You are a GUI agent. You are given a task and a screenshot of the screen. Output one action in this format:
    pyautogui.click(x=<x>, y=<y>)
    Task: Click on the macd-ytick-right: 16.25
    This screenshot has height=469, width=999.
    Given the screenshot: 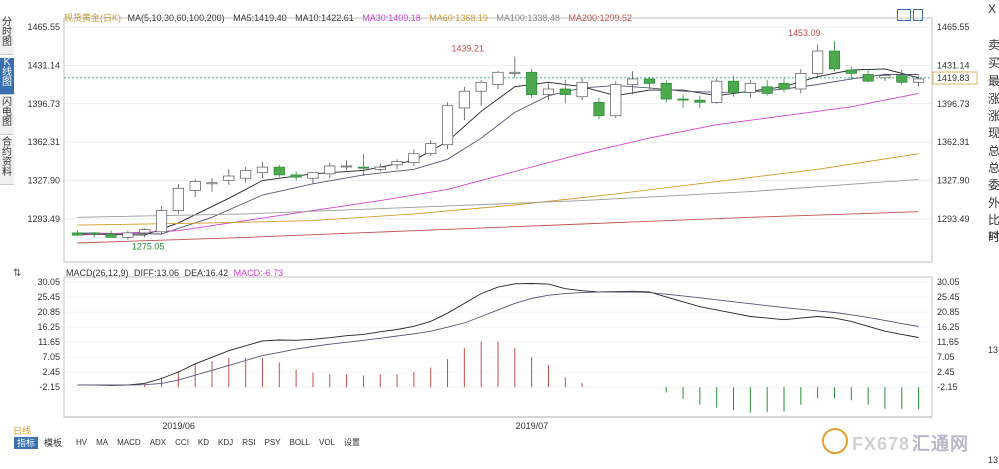 What is the action you would take?
    pyautogui.click(x=948, y=327)
    